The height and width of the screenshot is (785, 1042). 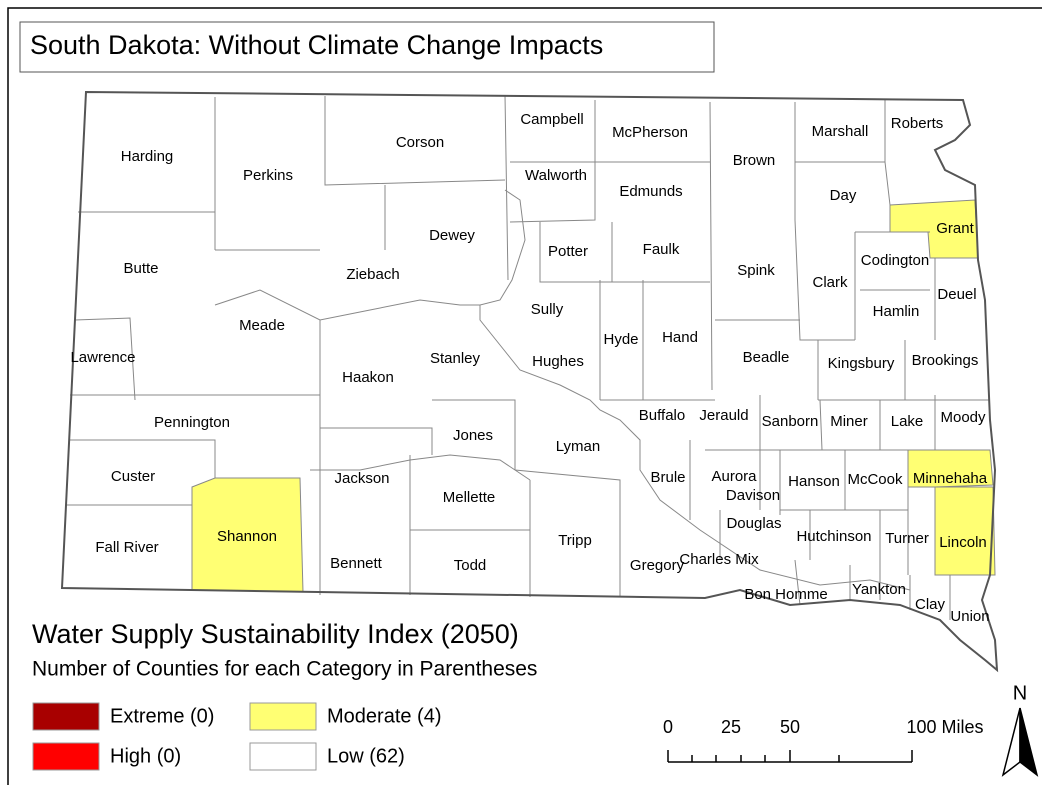 What do you see at coordinates (753, 495) in the screenshot?
I see `county-name: Davison` at bounding box center [753, 495].